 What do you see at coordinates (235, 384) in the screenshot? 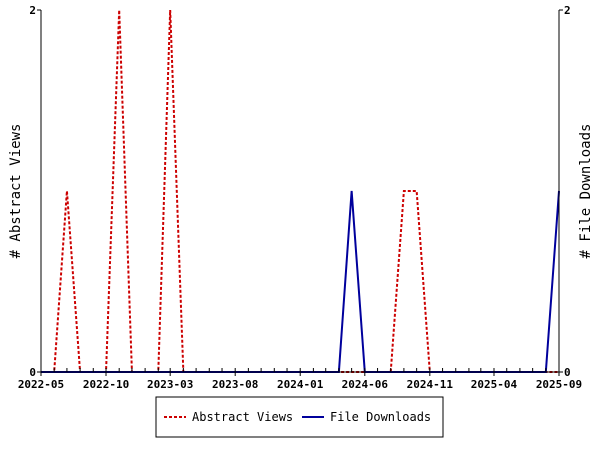
I see `x-tick-label: 2023-08` at bounding box center [235, 384].